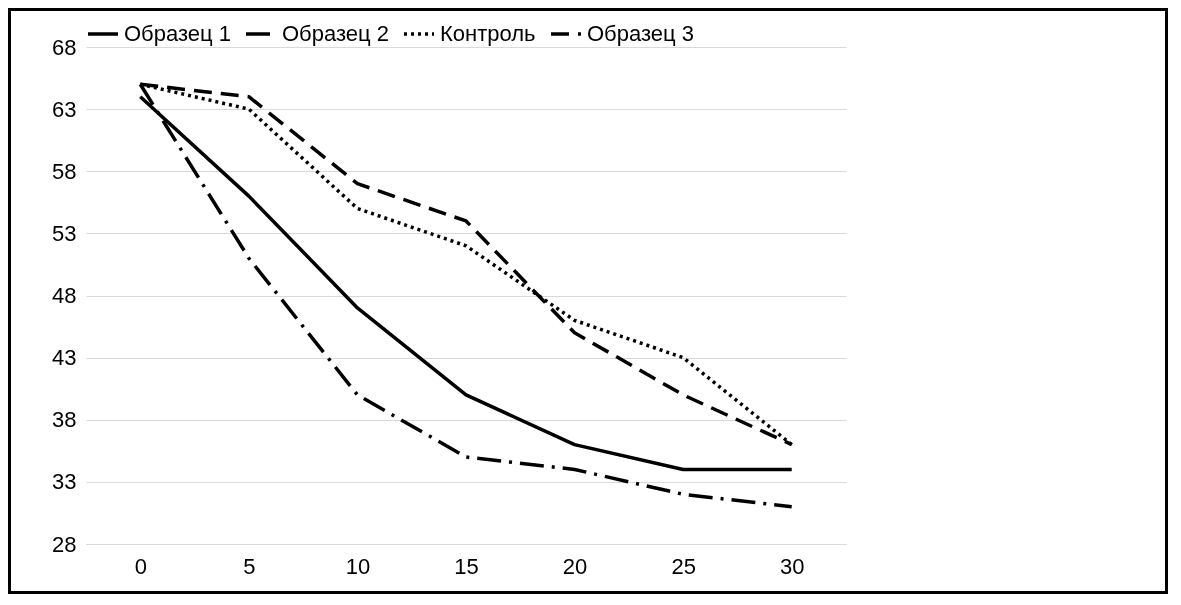  Describe the element at coordinates (640, 33) in the screenshot. I see `legend-label: Образец 3` at that location.